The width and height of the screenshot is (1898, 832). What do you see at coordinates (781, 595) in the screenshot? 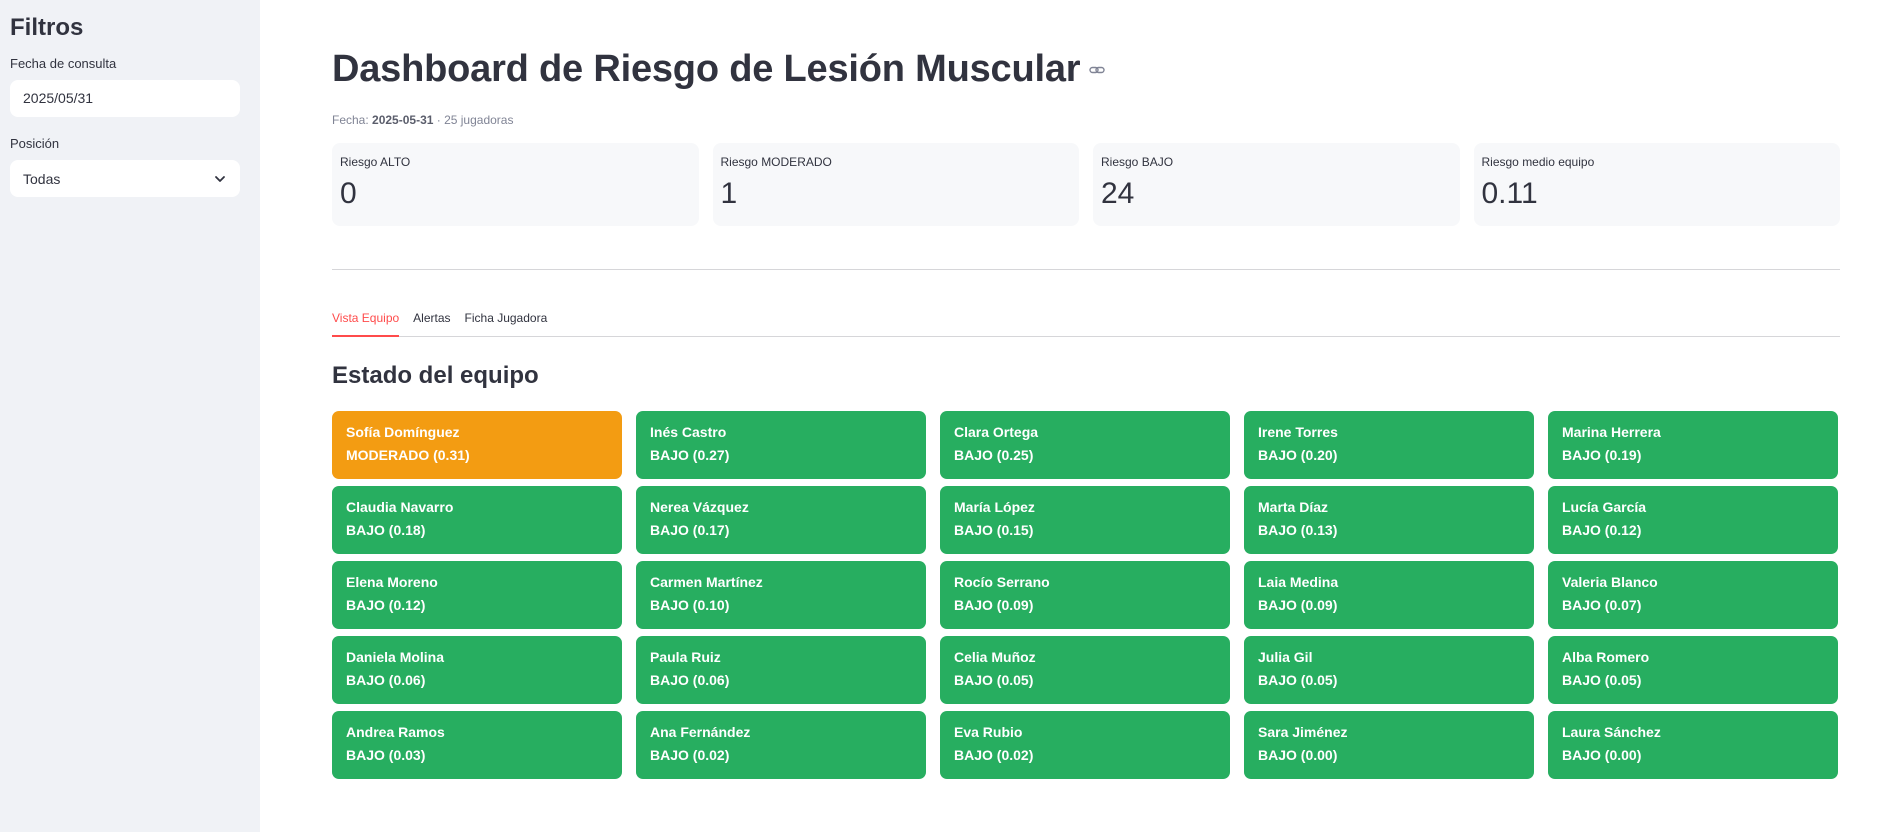
I see `player-card: Carmen Martínez BAJO (0.10)` at bounding box center [781, 595].